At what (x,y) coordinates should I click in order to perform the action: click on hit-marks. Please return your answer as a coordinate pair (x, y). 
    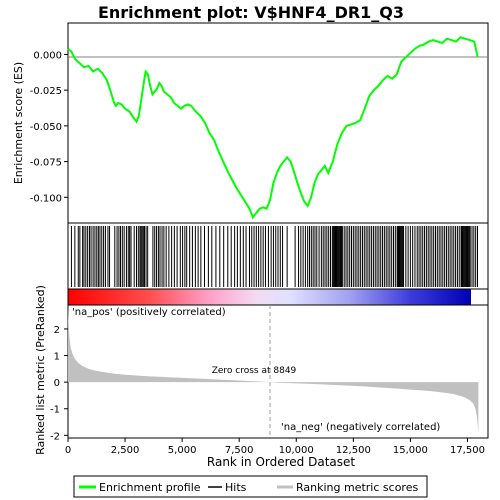
    Looking at the image, I should click on (274, 256).